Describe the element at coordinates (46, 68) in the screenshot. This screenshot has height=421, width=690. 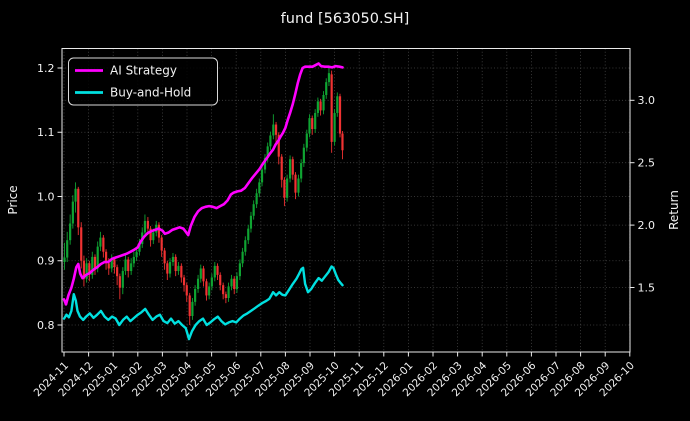
I see `price-tick-label: 1.2` at that location.